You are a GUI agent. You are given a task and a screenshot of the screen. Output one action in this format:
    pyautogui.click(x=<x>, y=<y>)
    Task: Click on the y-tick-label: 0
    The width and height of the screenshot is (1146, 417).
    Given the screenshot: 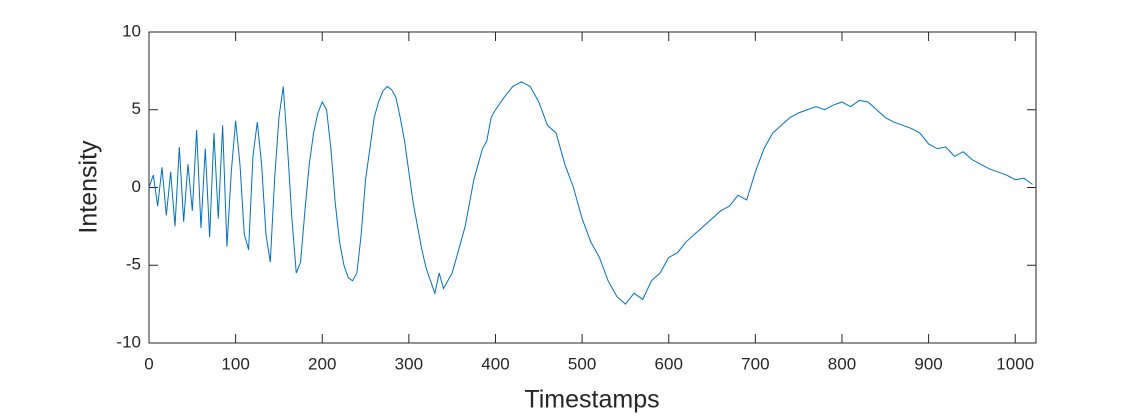 What is the action you would take?
    pyautogui.click(x=136, y=186)
    